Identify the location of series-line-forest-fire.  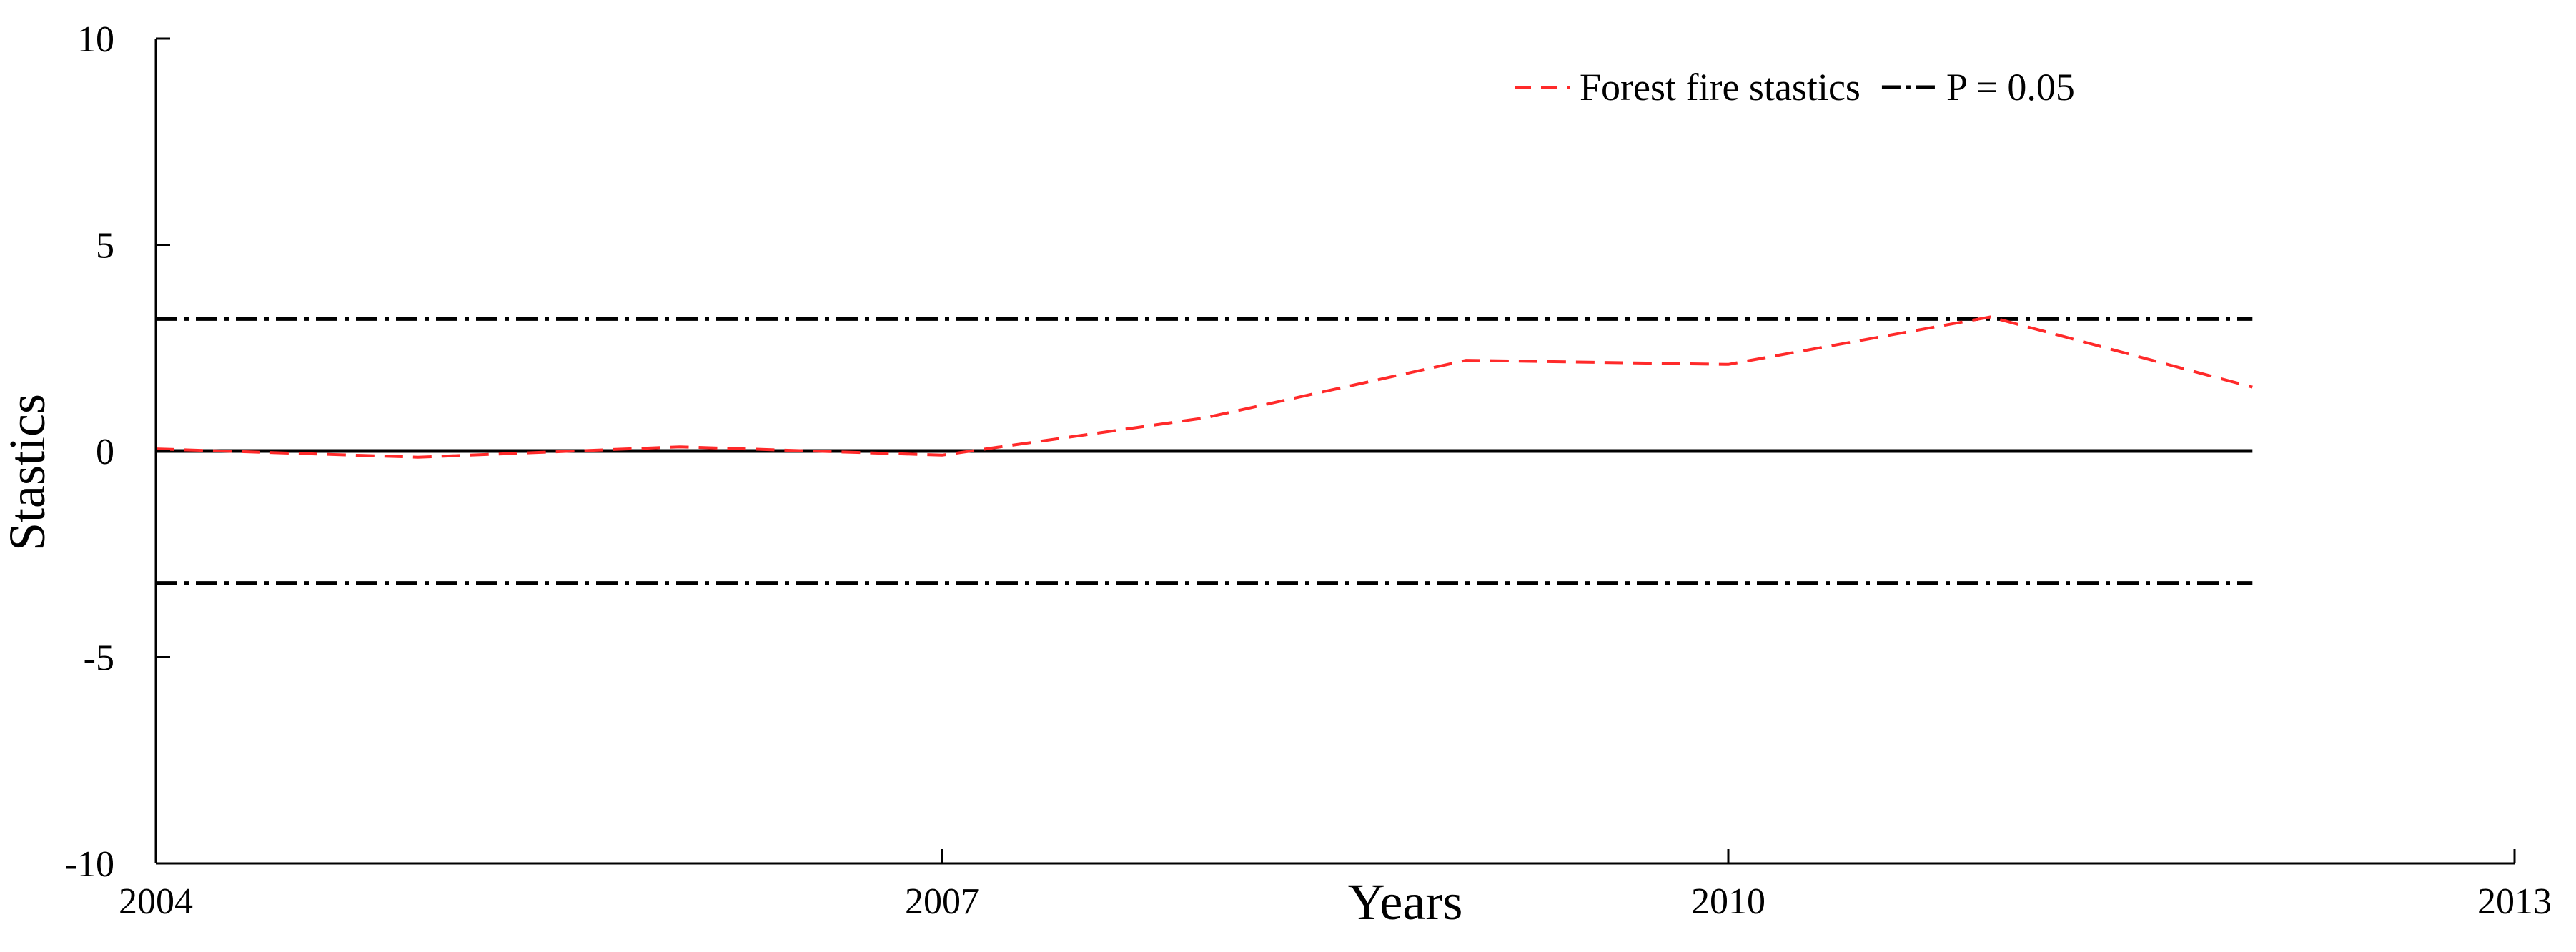
(1204, 387).